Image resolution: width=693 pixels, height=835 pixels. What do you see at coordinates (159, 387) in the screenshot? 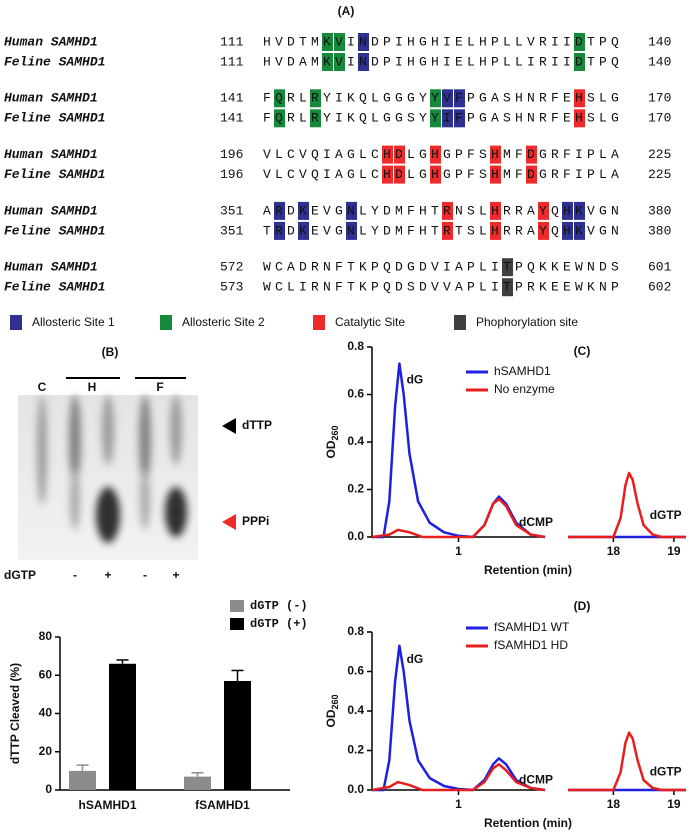
I see `lane-label: F` at bounding box center [159, 387].